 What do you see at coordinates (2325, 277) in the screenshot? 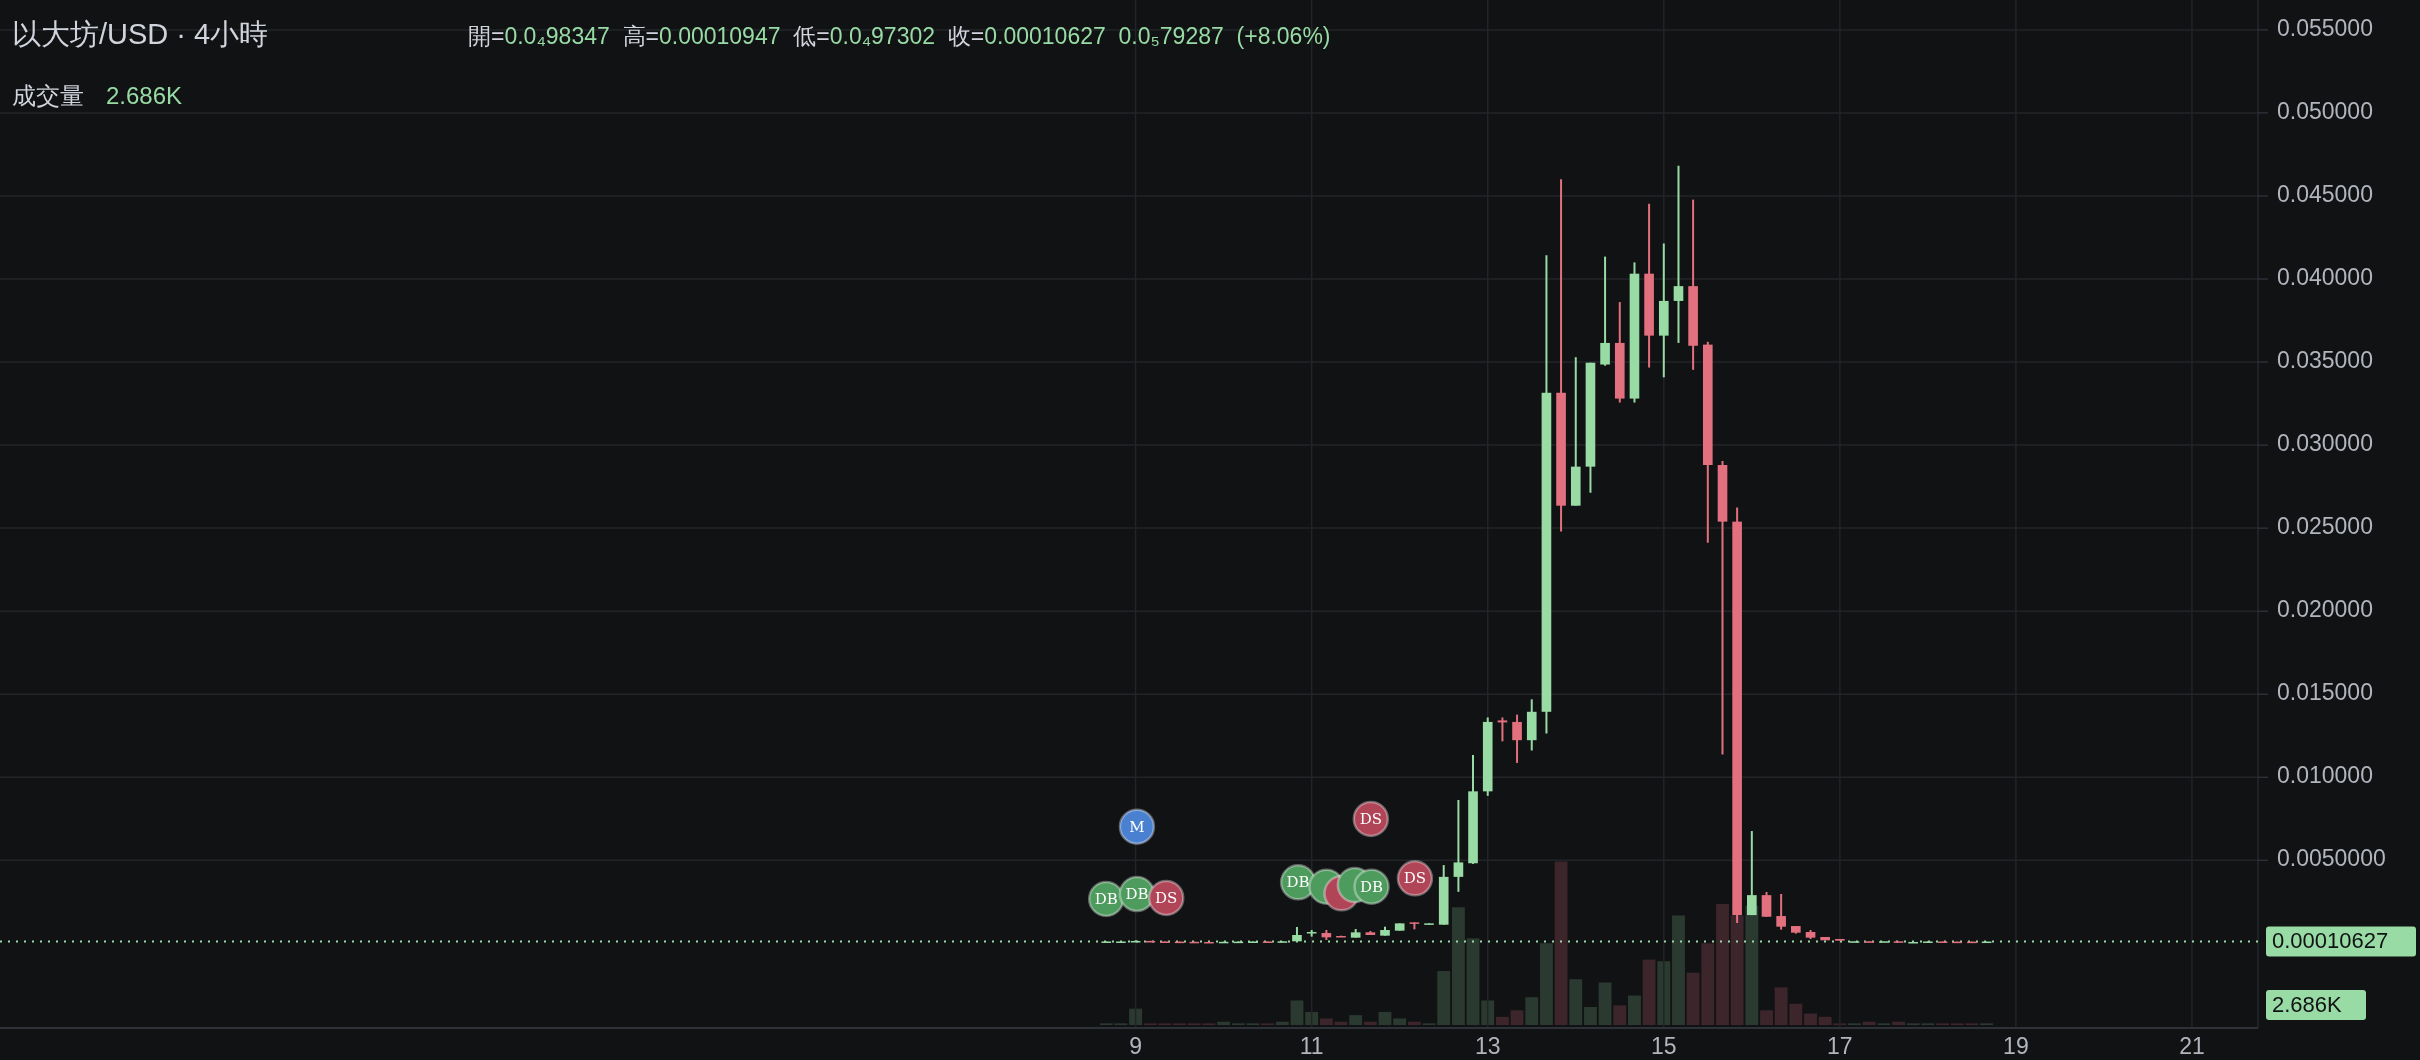
I see `y-tick-label: 0.040000` at bounding box center [2325, 277].